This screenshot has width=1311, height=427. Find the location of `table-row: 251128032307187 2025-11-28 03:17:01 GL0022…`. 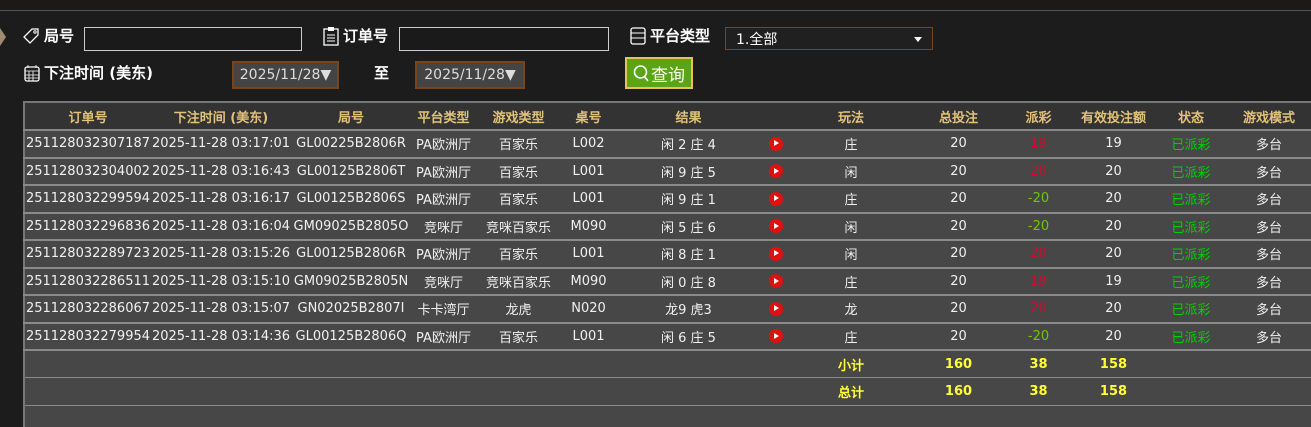

table-row: 251128032307187 2025-11-28 03:17:01 GL0022… is located at coordinates (667, 144).